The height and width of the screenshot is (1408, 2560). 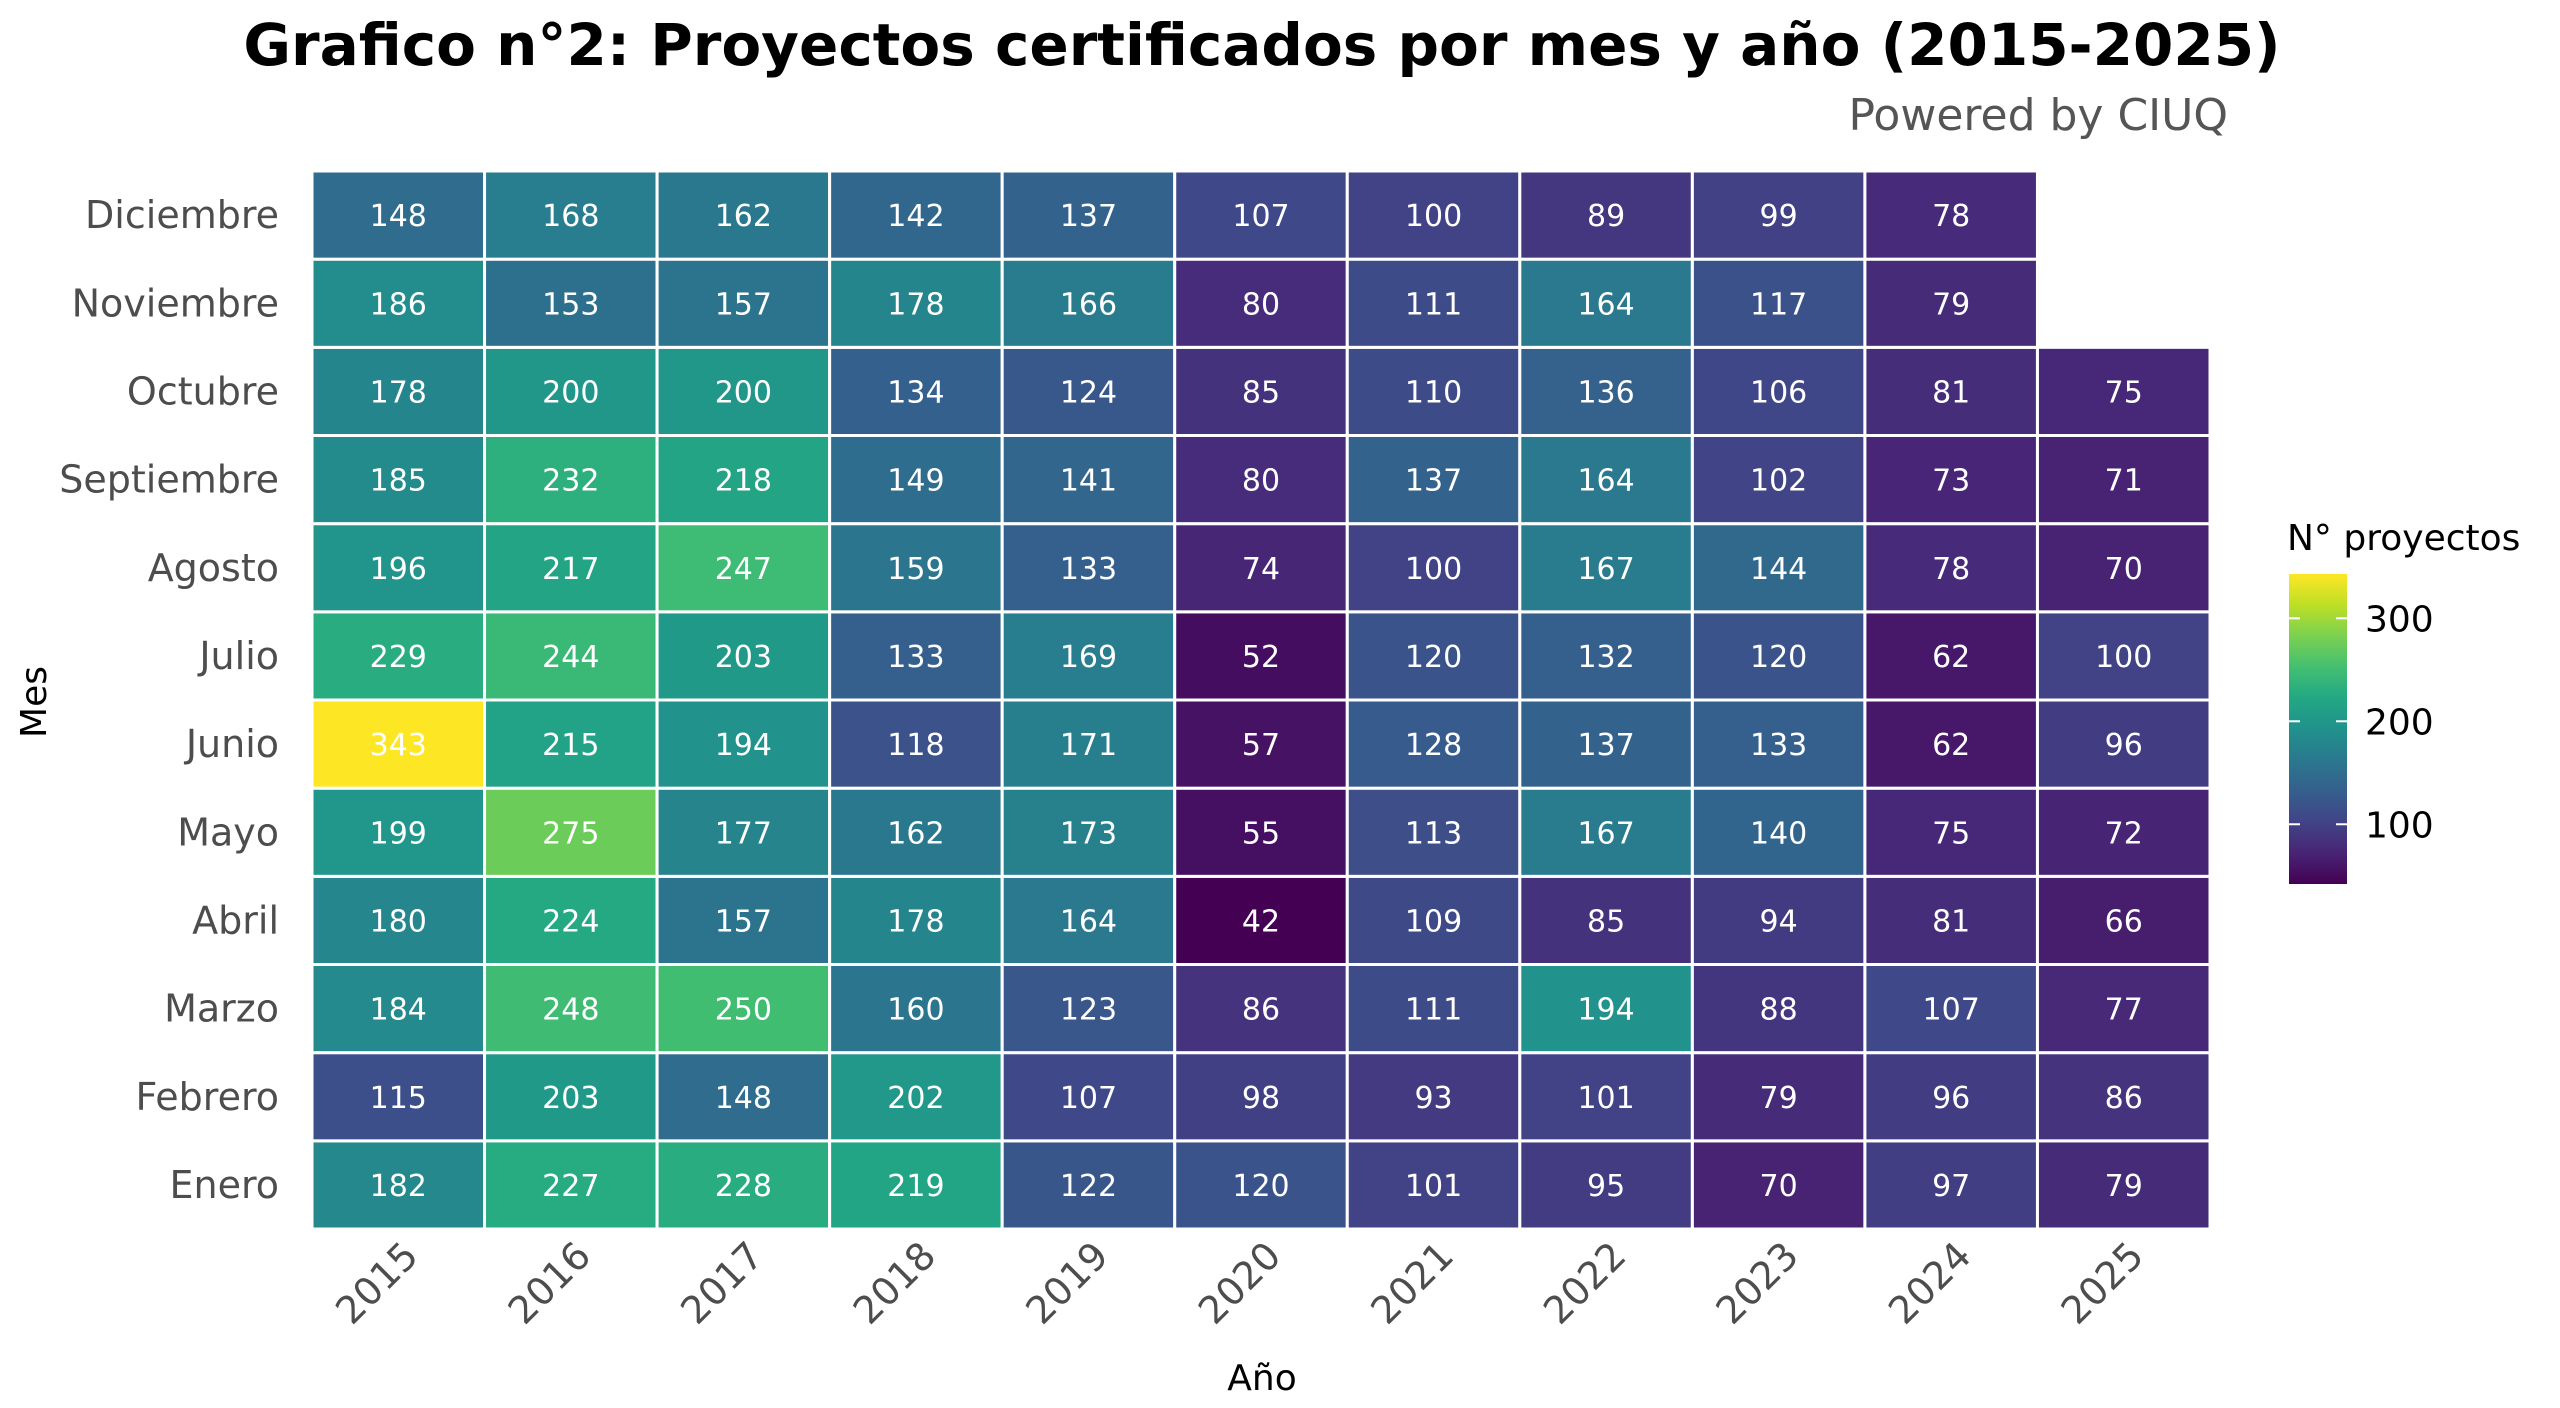 I want to click on cell-value-label: 137, so click(x=1433, y=481).